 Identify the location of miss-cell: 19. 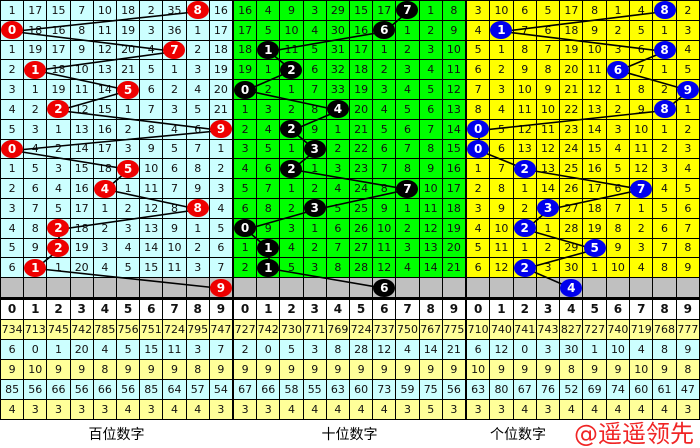
(58, 89).